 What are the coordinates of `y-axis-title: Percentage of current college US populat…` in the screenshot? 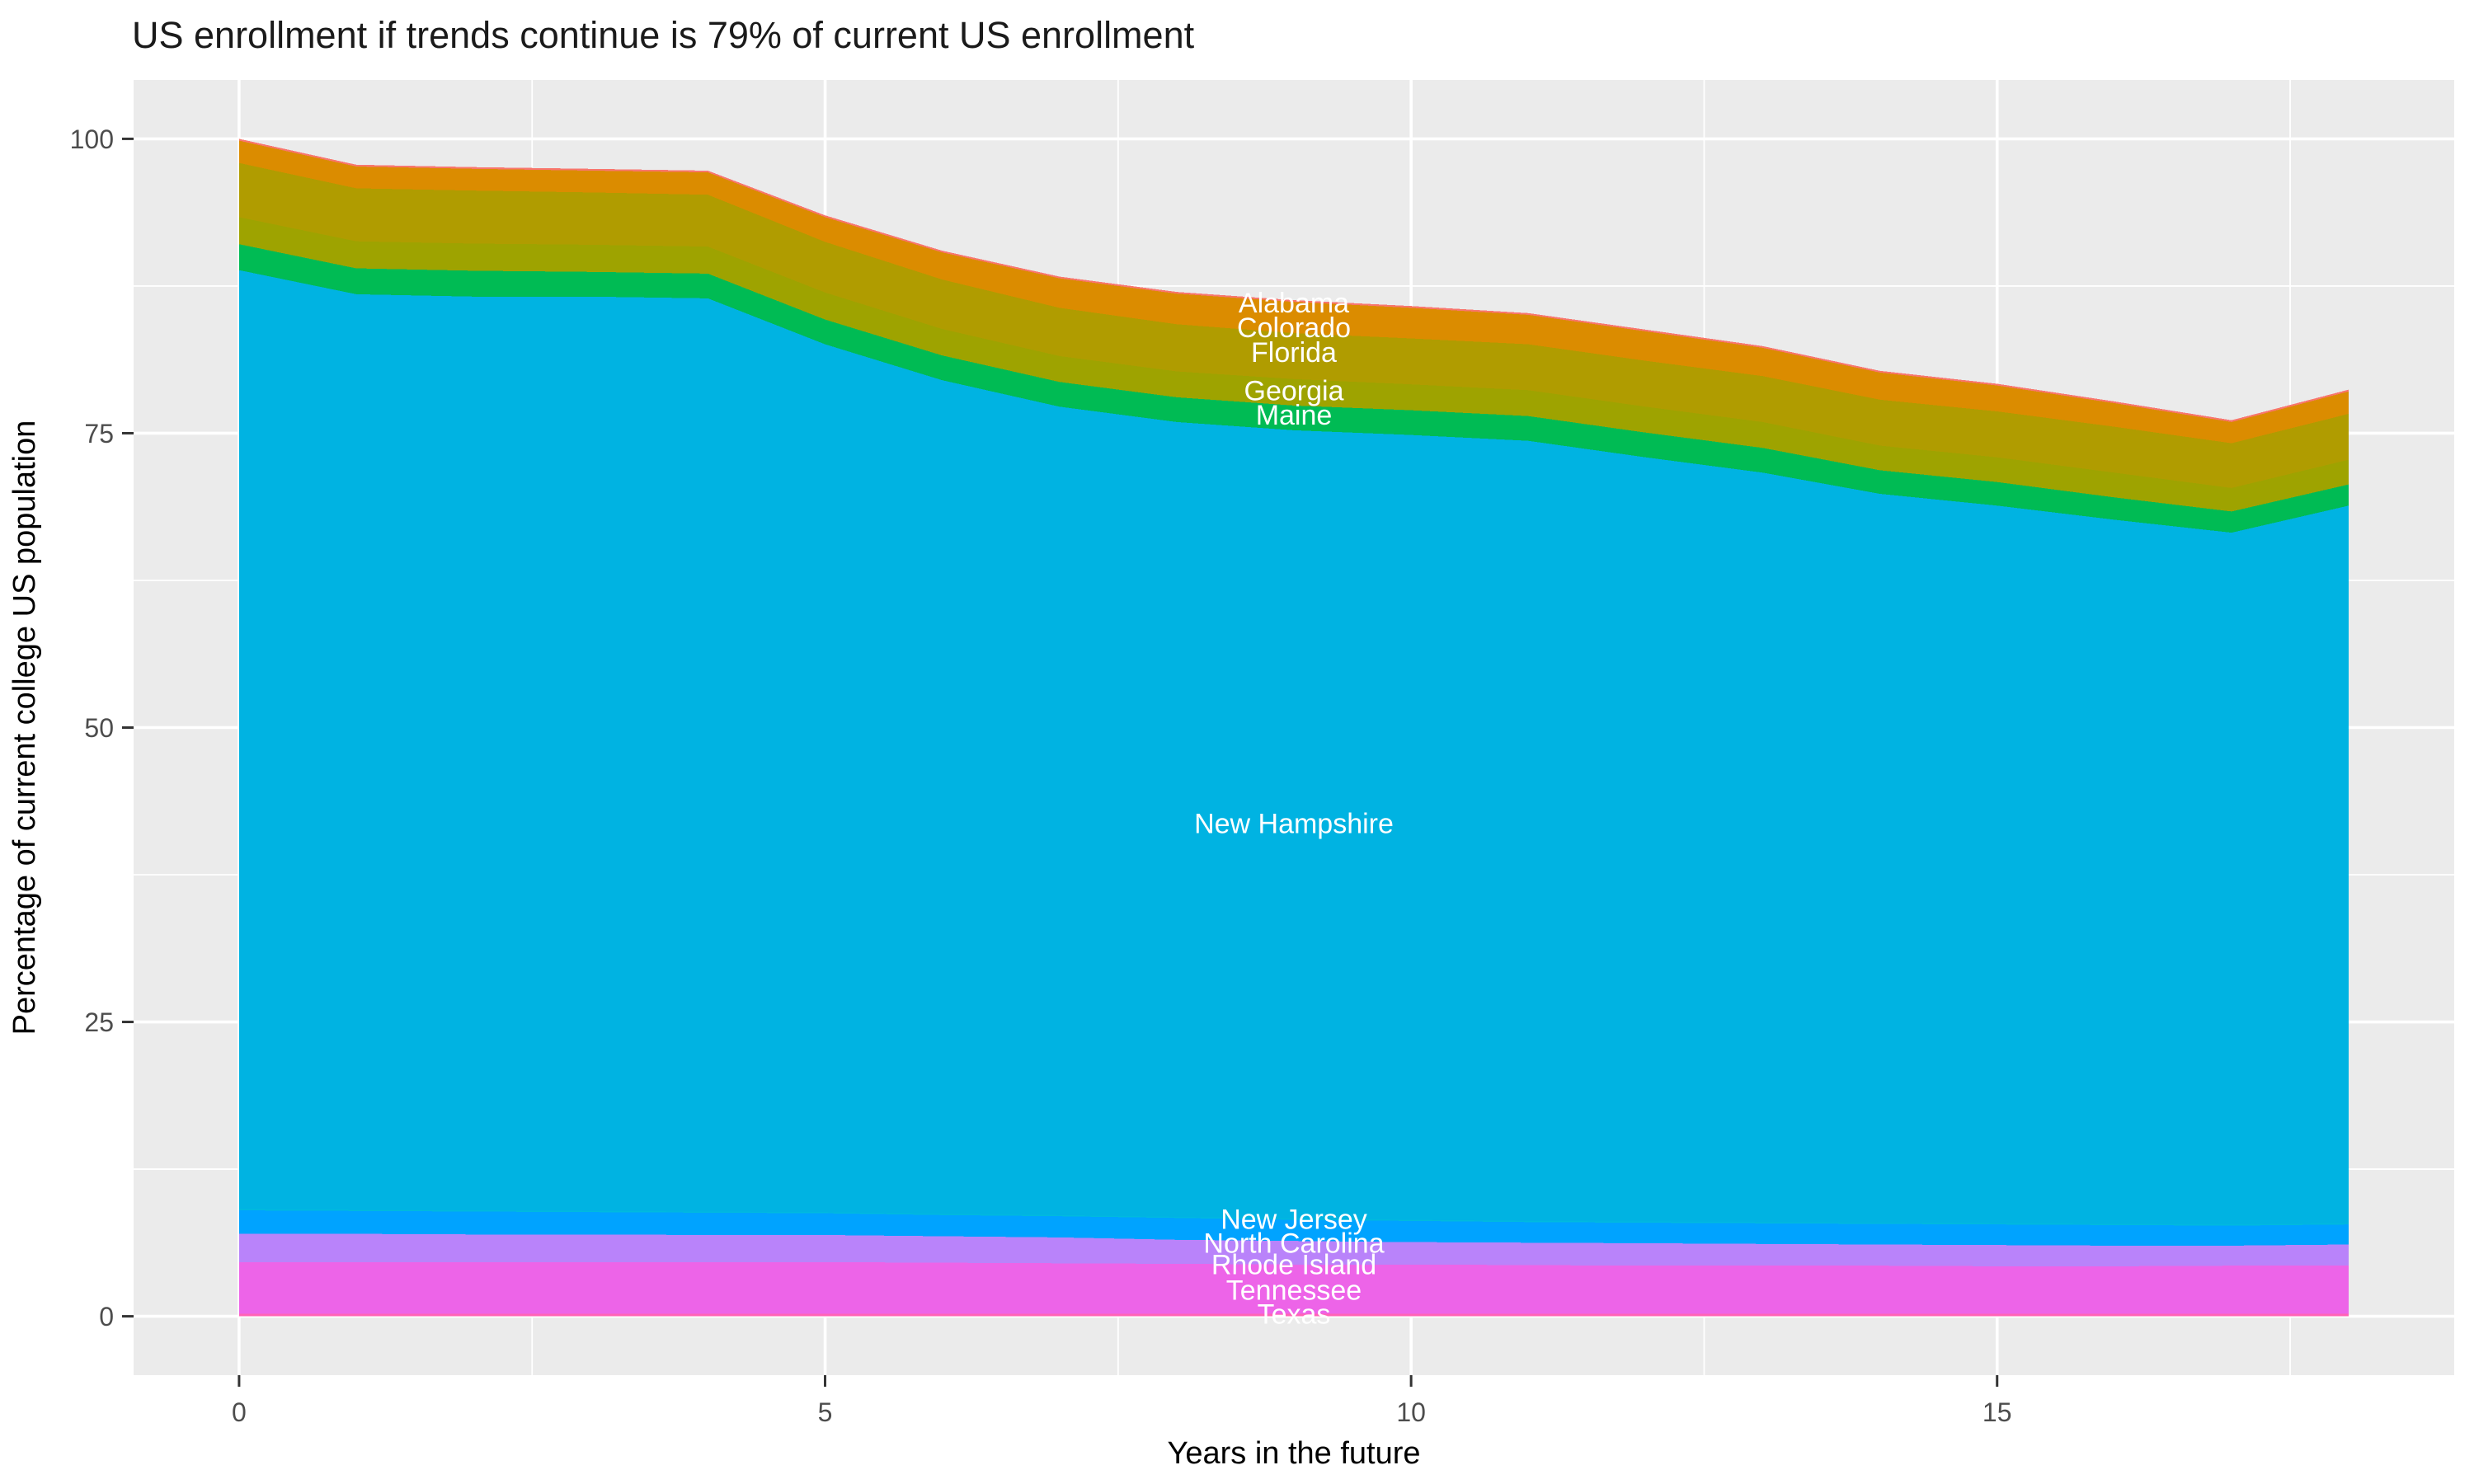 It's located at (24, 728).